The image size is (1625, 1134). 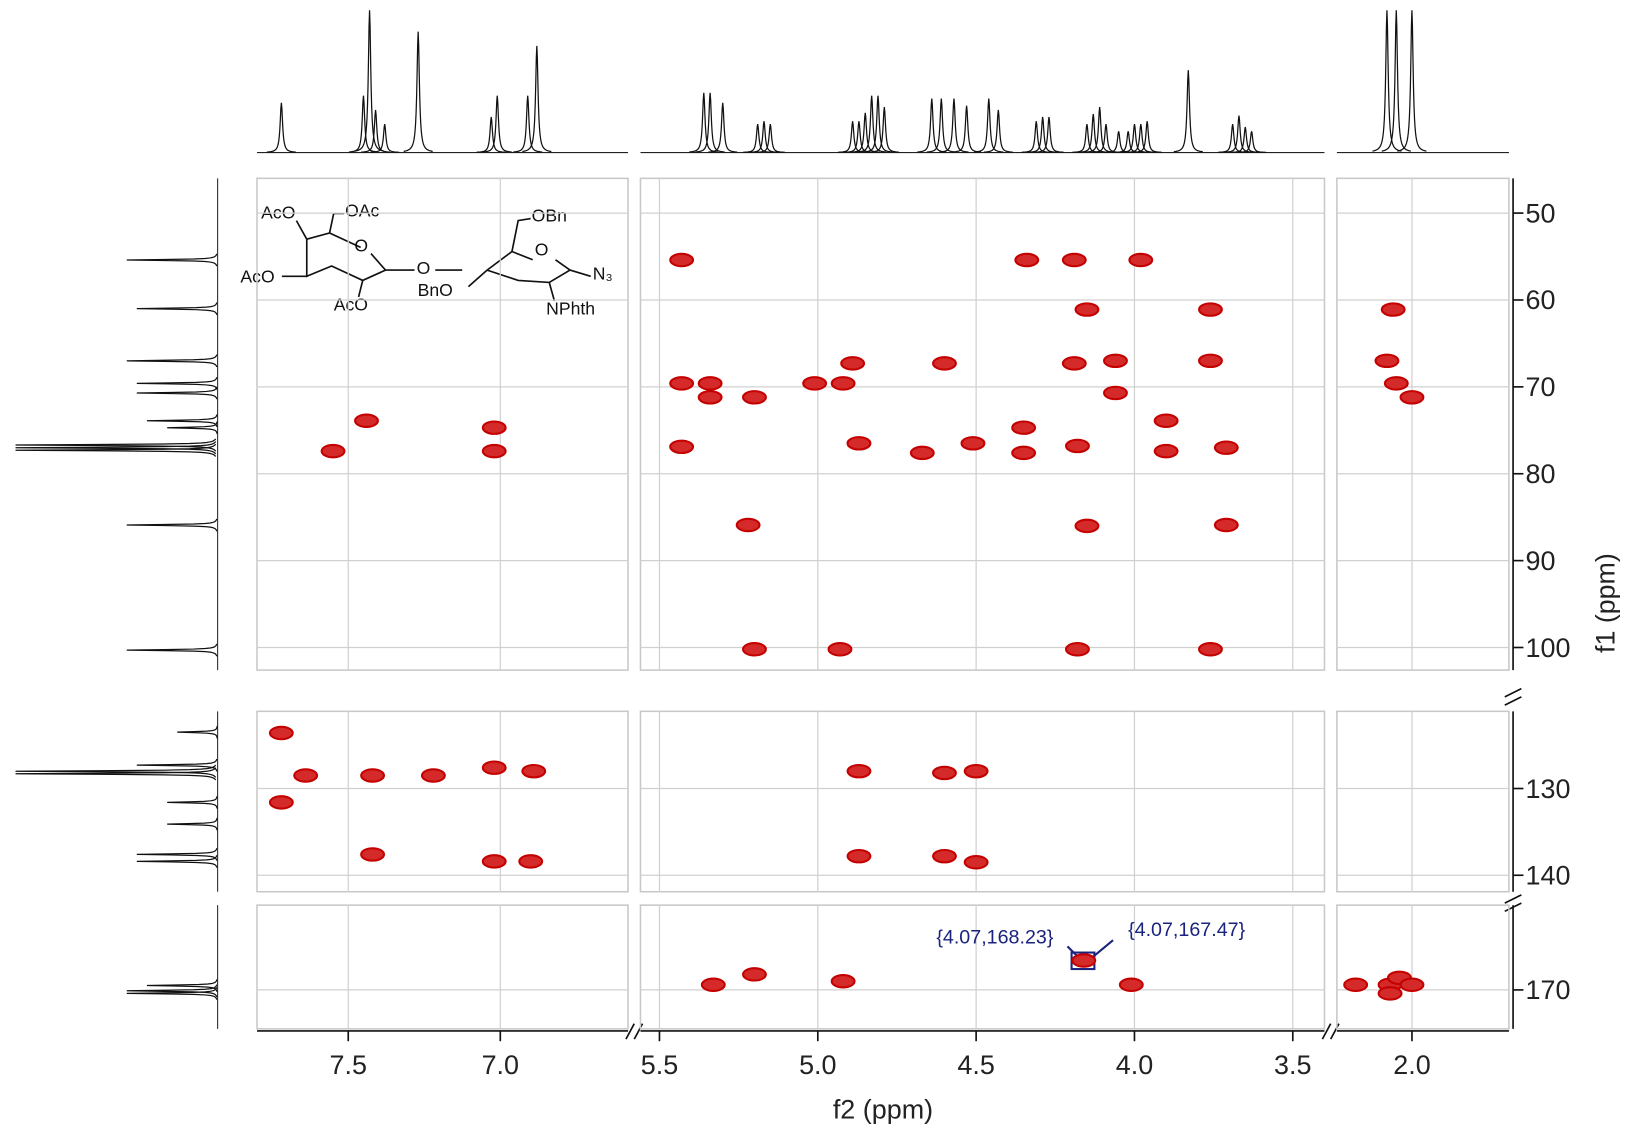 What do you see at coordinates (1606, 603) in the screenshot?
I see `y-axis-title: f1 (ppm)` at bounding box center [1606, 603].